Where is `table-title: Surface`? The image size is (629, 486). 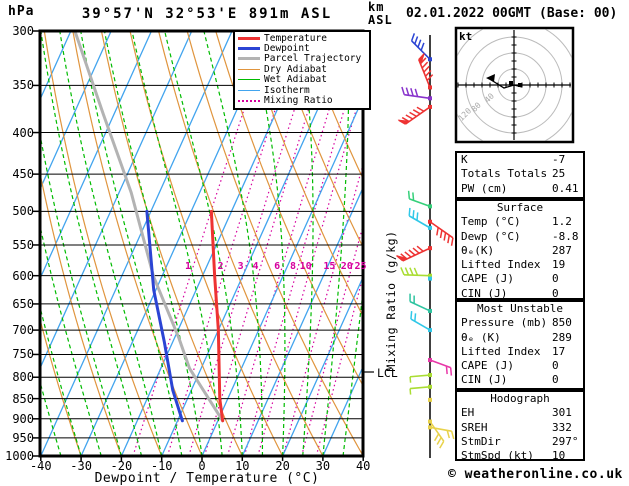
table-title: Surface is located at coordinates (520, 207).